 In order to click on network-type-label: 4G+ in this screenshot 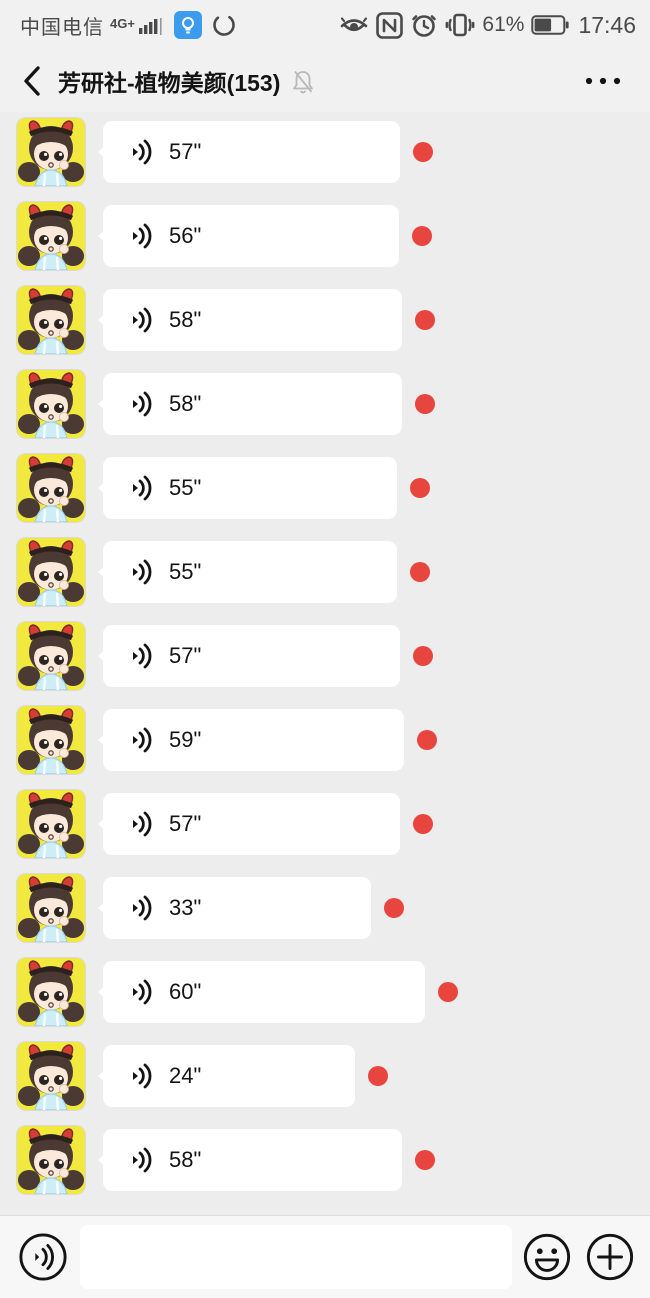, I will do `click(122, 23)`.